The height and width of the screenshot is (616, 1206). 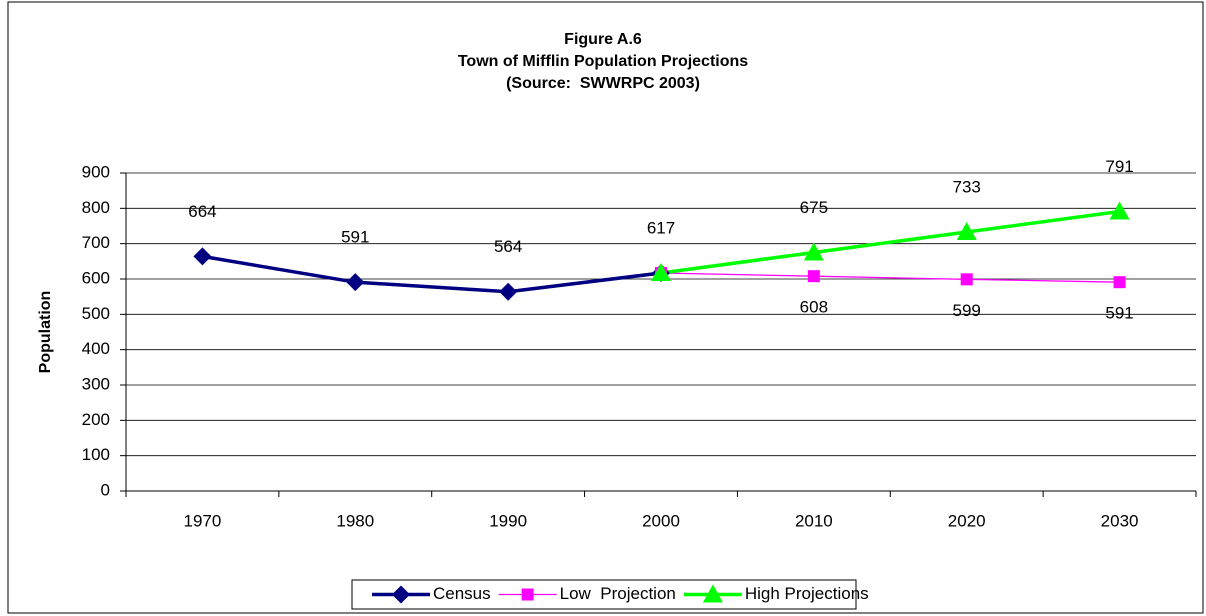 I want to click on x-tick-label: 2000, so click(x=661, y=520).